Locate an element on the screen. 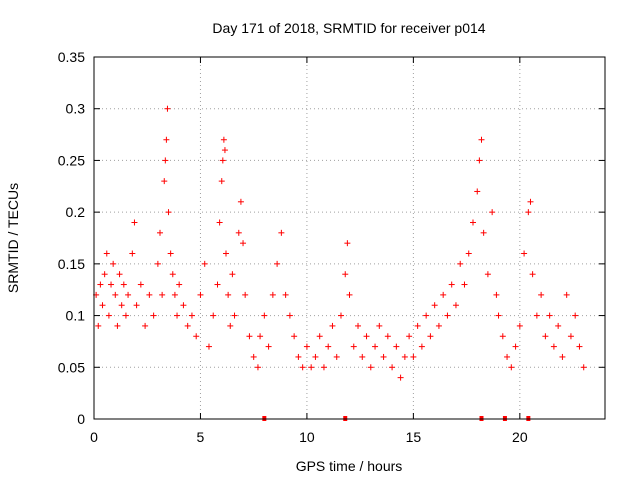  x-tick-label: 5 is located at coordinates (201, 437).